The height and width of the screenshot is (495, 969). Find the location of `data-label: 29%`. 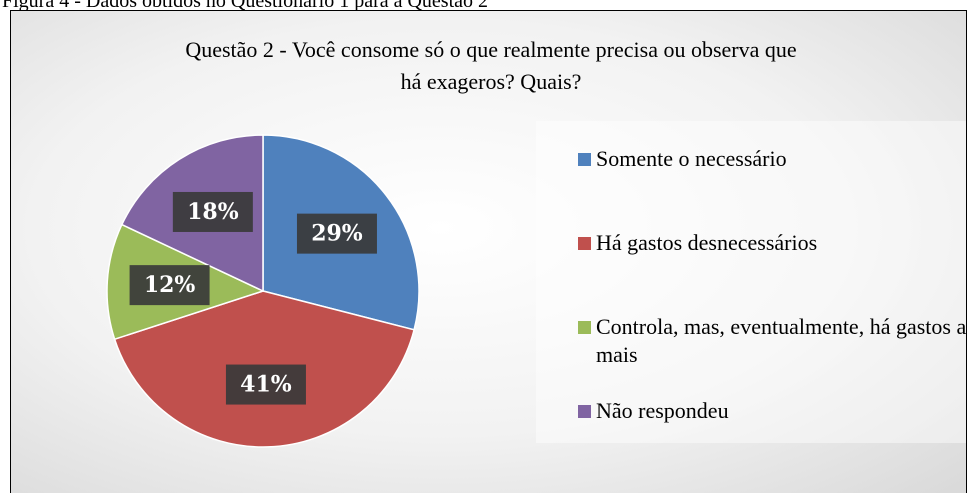

data-label: 29% is located at coordinates (337, 234).